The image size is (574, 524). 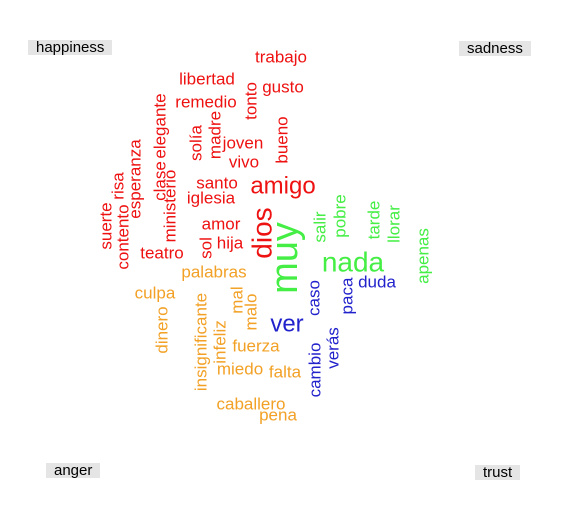 I want to click on cloud-word-infeliz: infeliz, so click(x=220, y=341).